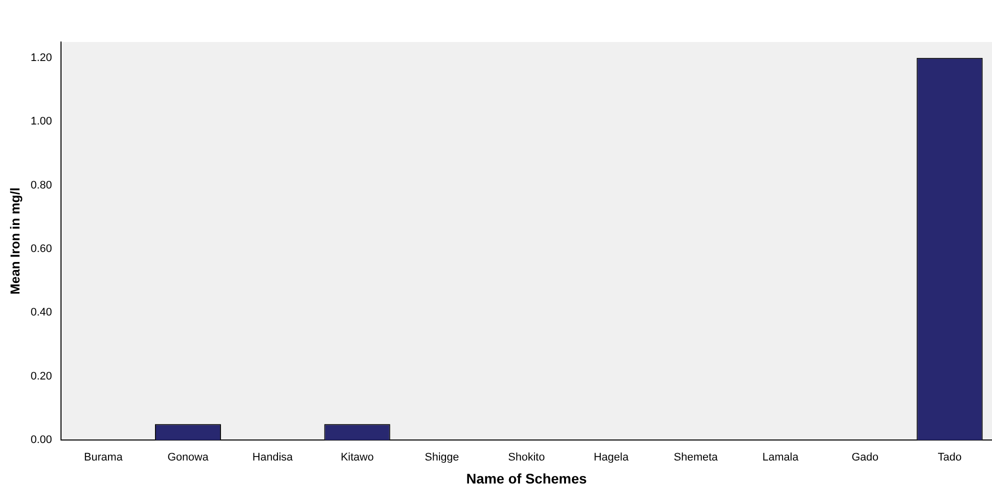  Describe the element at coordinates (612, 458) in the screenshot. I see `x-tick-label: Hagela` at that location.